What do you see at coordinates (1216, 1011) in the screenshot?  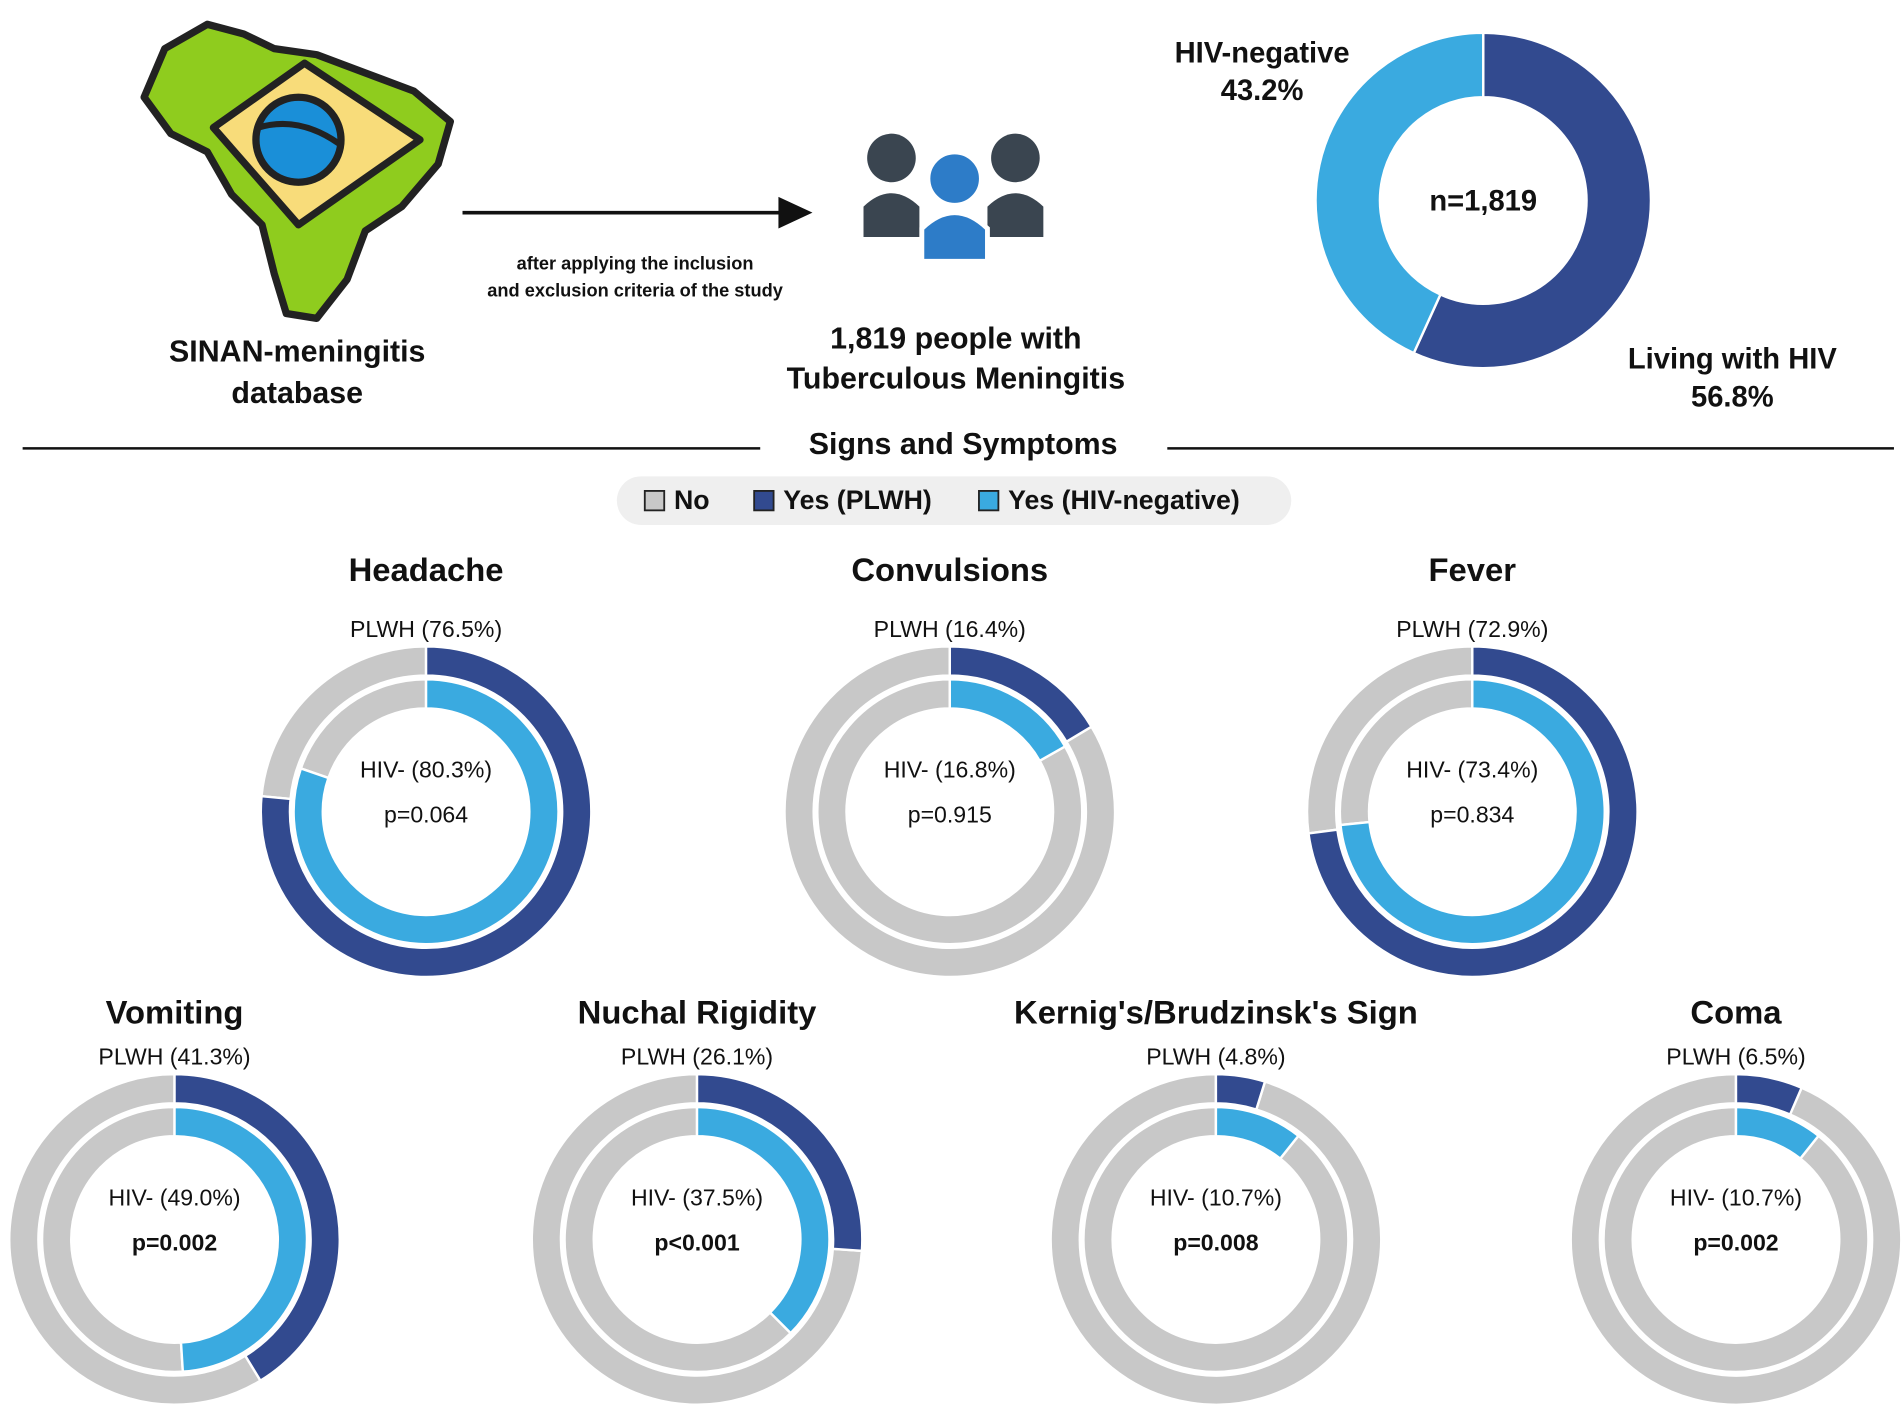 I see `chart-title: Kernig's/Brudzinsk's Sign` at bounding box center [1216, 1011].